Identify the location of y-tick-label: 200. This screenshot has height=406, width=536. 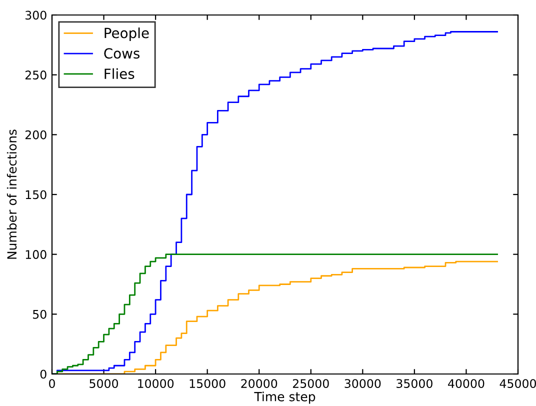
(35, 135).